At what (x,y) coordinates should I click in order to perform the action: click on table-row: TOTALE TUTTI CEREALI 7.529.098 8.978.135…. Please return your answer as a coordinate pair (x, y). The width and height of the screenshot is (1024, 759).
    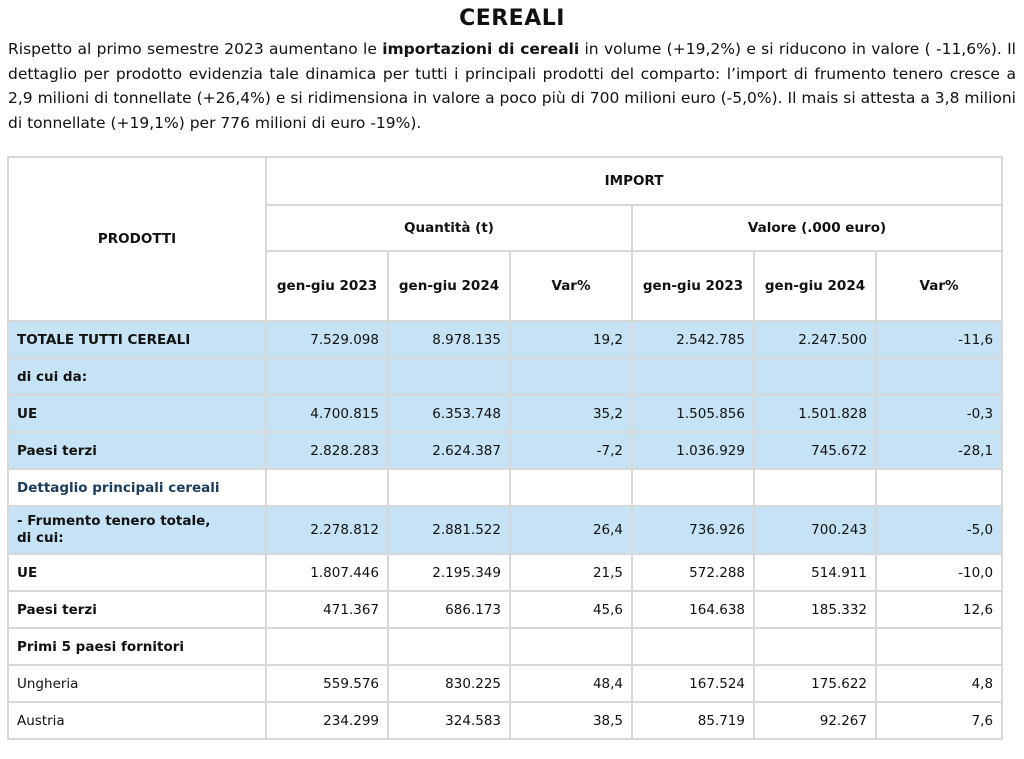
    Looking at the image, I should click on (505, 339).